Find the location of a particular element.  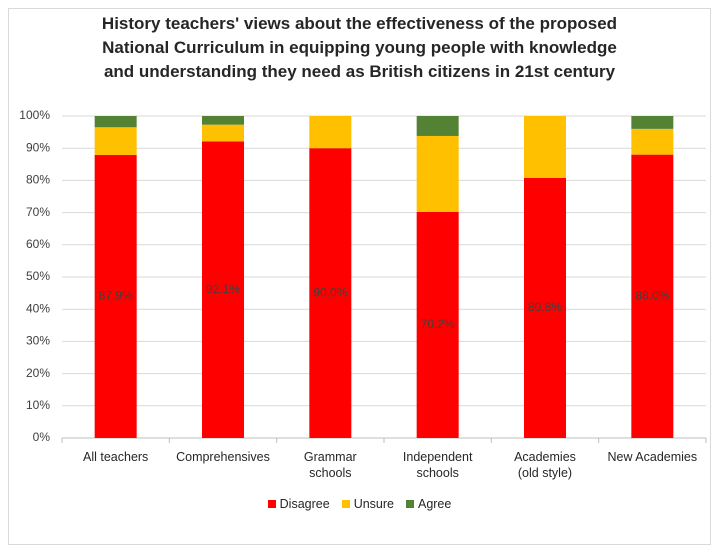

legend-label: Unsure is located at coordinates (373, 504).